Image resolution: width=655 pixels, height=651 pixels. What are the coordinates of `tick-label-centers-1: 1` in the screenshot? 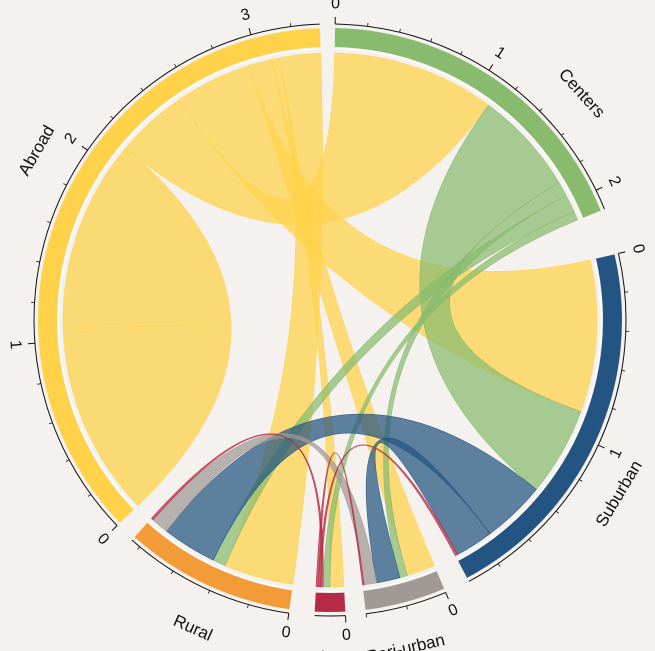 It's located at (500, 53).